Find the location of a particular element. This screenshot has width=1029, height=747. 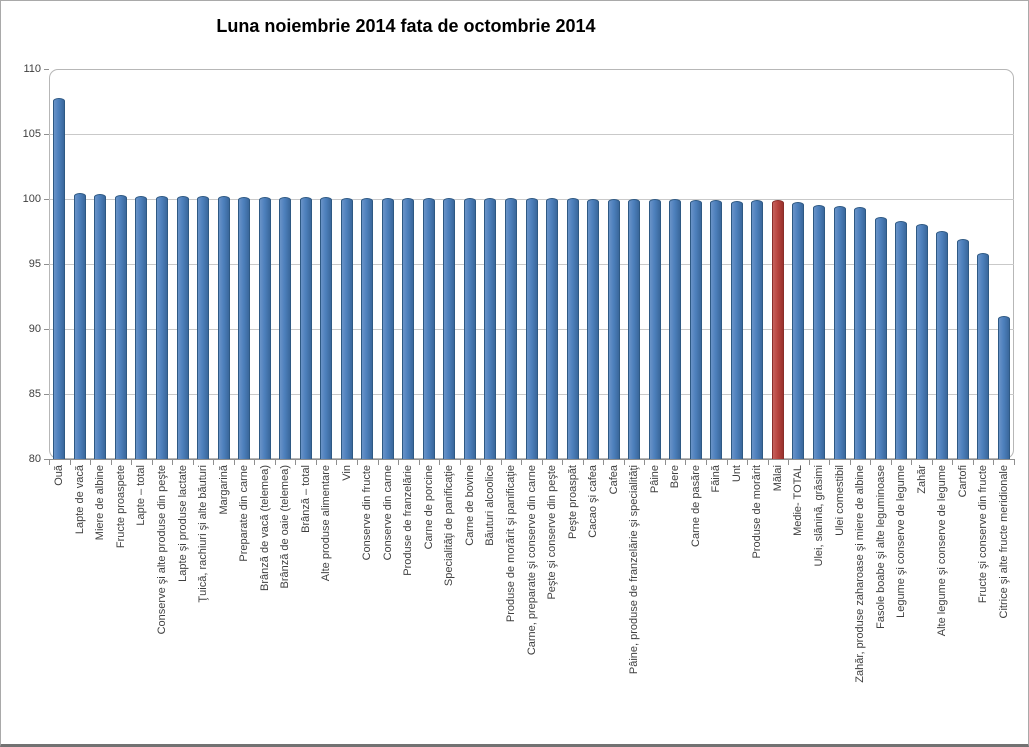

x-tick-label: Lapte de vacă is located at coordinates (79, 500).